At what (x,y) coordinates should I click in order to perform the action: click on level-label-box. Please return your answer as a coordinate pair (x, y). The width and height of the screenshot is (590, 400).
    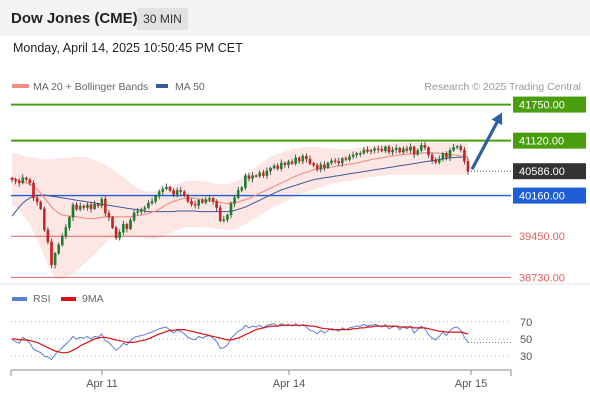
    Looking at the image, I should click on (549, 140).